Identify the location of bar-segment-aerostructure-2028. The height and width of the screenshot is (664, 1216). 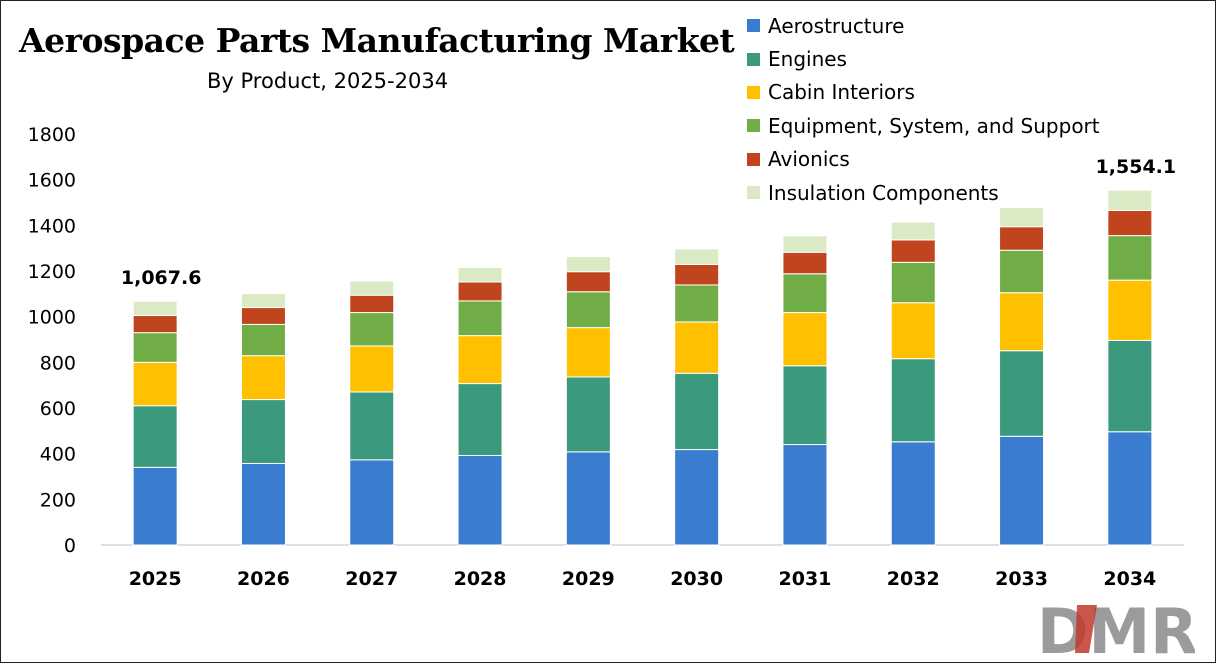
(480, 500).